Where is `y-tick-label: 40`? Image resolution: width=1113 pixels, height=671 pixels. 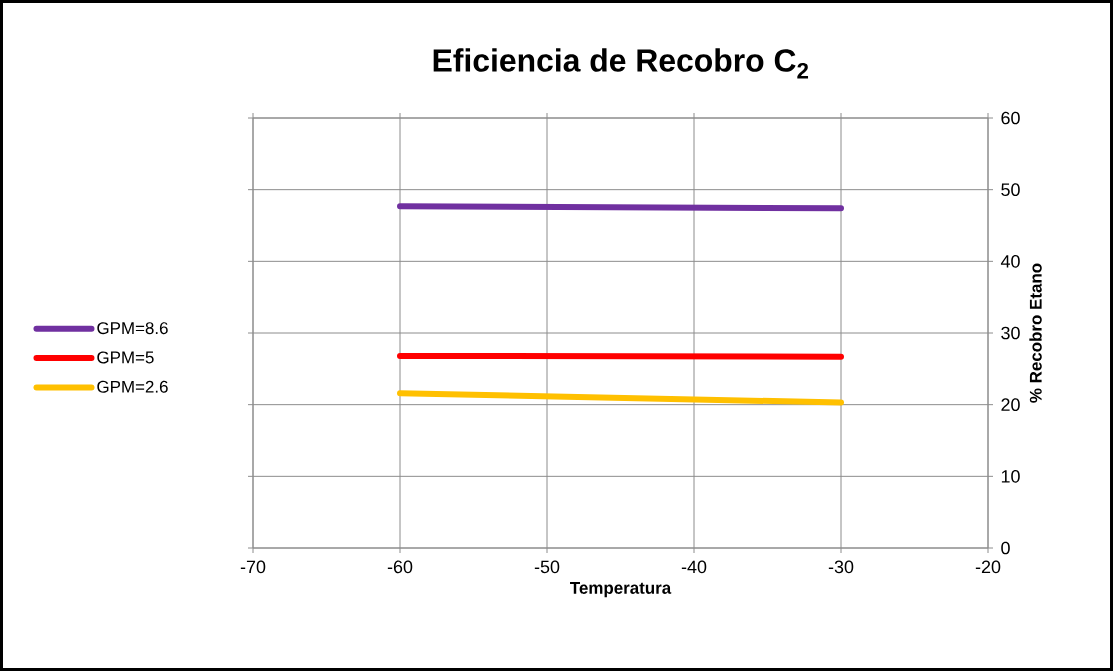
y-tick-label: 40 is located at coordinates (1010, 261).